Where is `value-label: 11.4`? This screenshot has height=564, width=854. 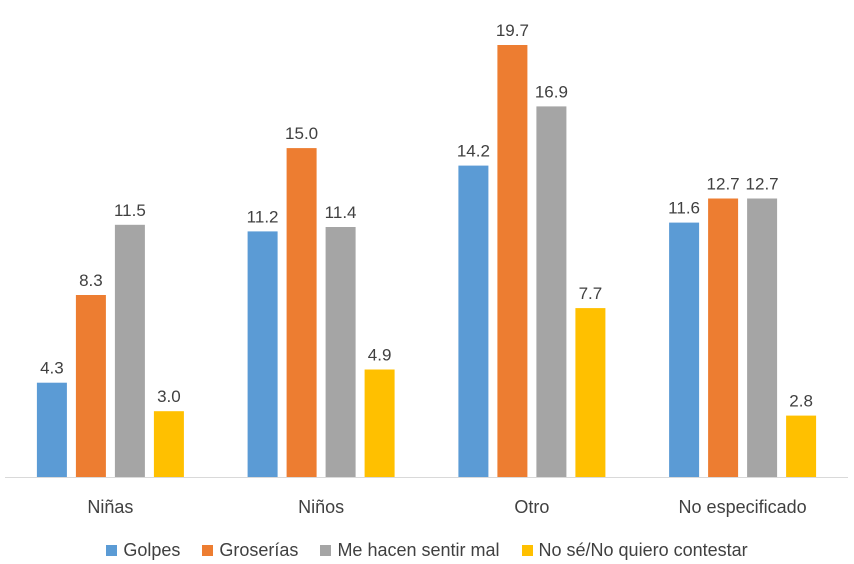
value-label: 11.4 is located at coordinates (341, 212).